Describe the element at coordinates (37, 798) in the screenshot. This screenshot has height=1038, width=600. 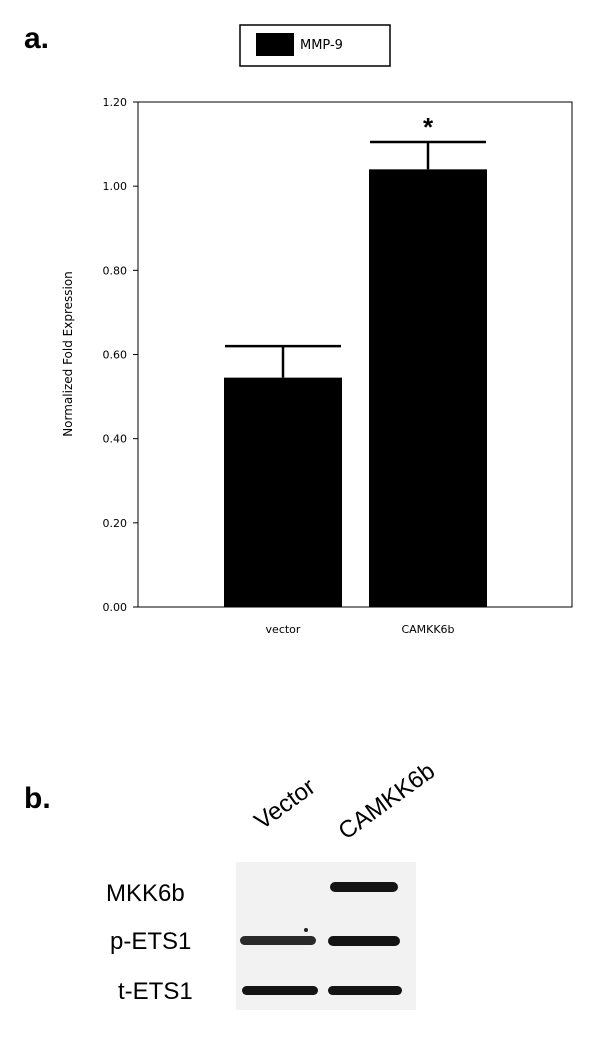
I see `panel-b-label: b.` at that location.